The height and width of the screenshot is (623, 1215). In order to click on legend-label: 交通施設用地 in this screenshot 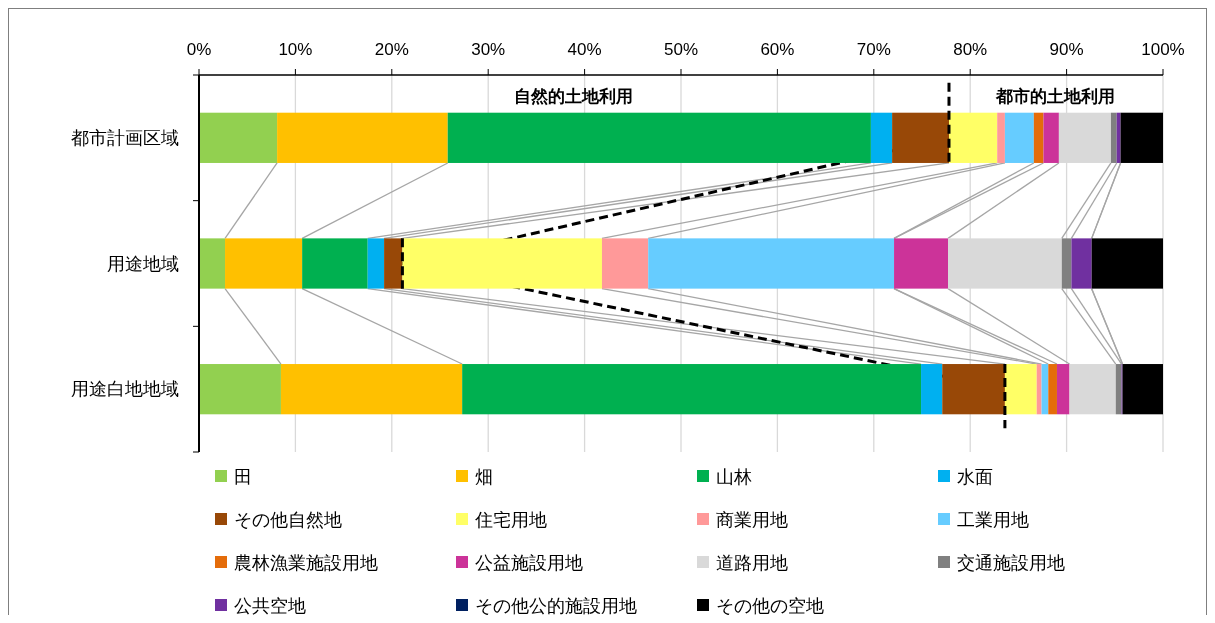, I will do `click(1011, 563)`.